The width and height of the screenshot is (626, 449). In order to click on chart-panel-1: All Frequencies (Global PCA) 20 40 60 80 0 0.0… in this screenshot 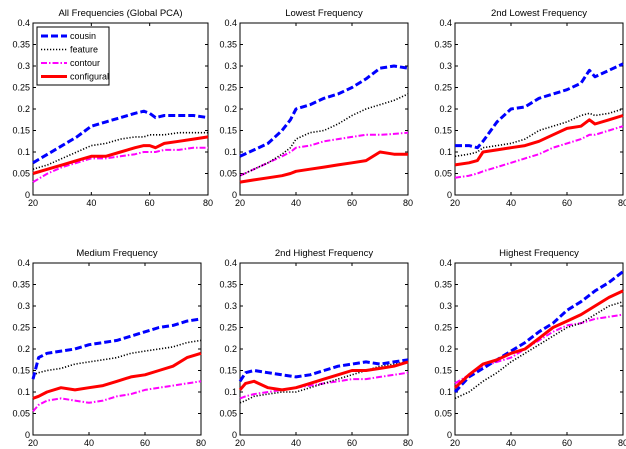, I will do `click(112, 108)`.